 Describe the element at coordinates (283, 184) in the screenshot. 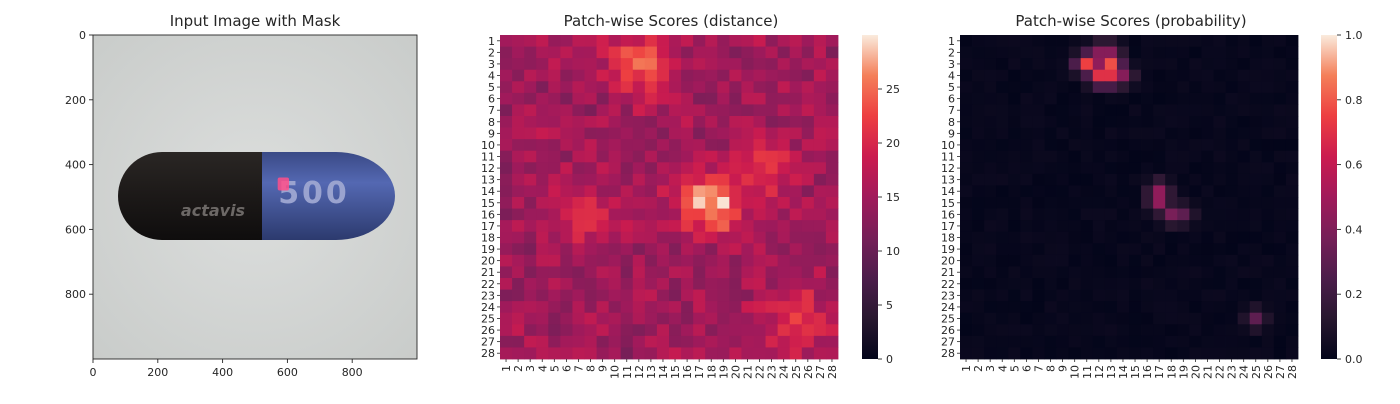

I see `anomaly-mask` at that location.